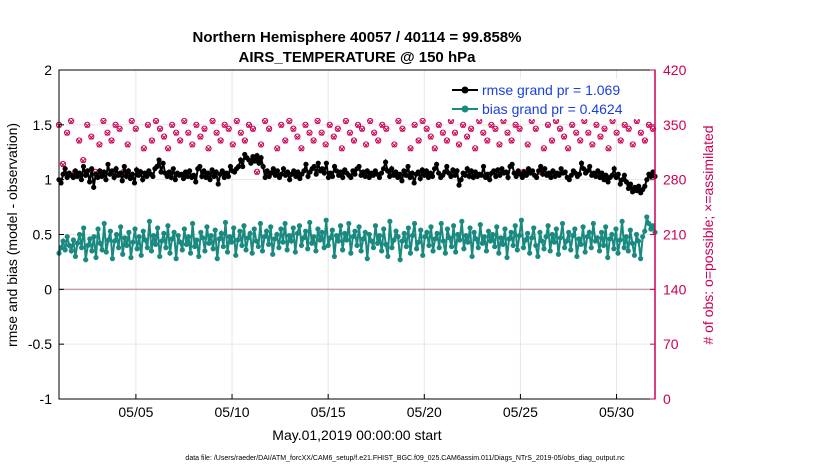 This screenshot has height=470, width=830. Describe the element at coordinates (675, 289) in the screenshot. I see `y2-tick-label: 140` at that location.